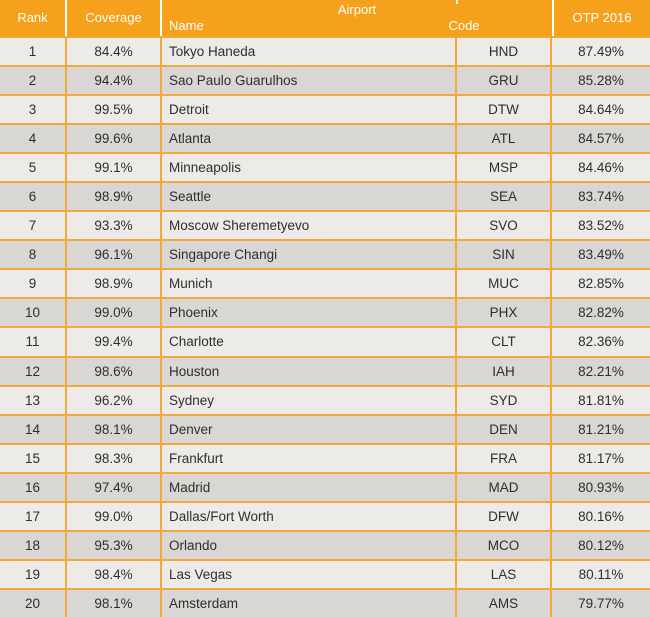 The height and width of the screenshot is (617, 650). Describe the element at coordinates (114, 400) in the screenshot. I see `coverage-cell: 96.2%` at that location.